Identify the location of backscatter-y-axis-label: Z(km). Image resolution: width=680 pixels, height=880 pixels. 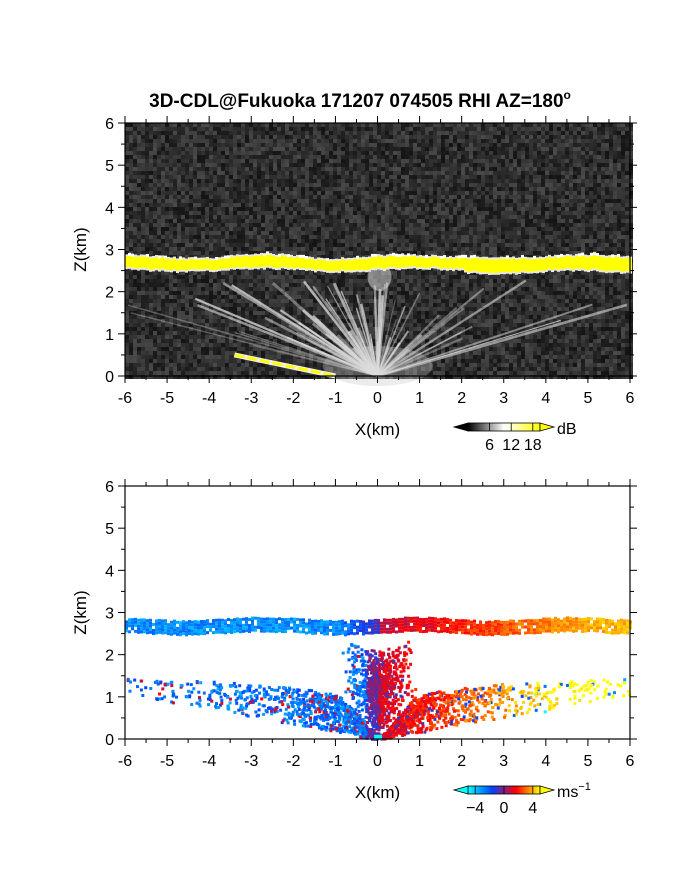
(80, 249).